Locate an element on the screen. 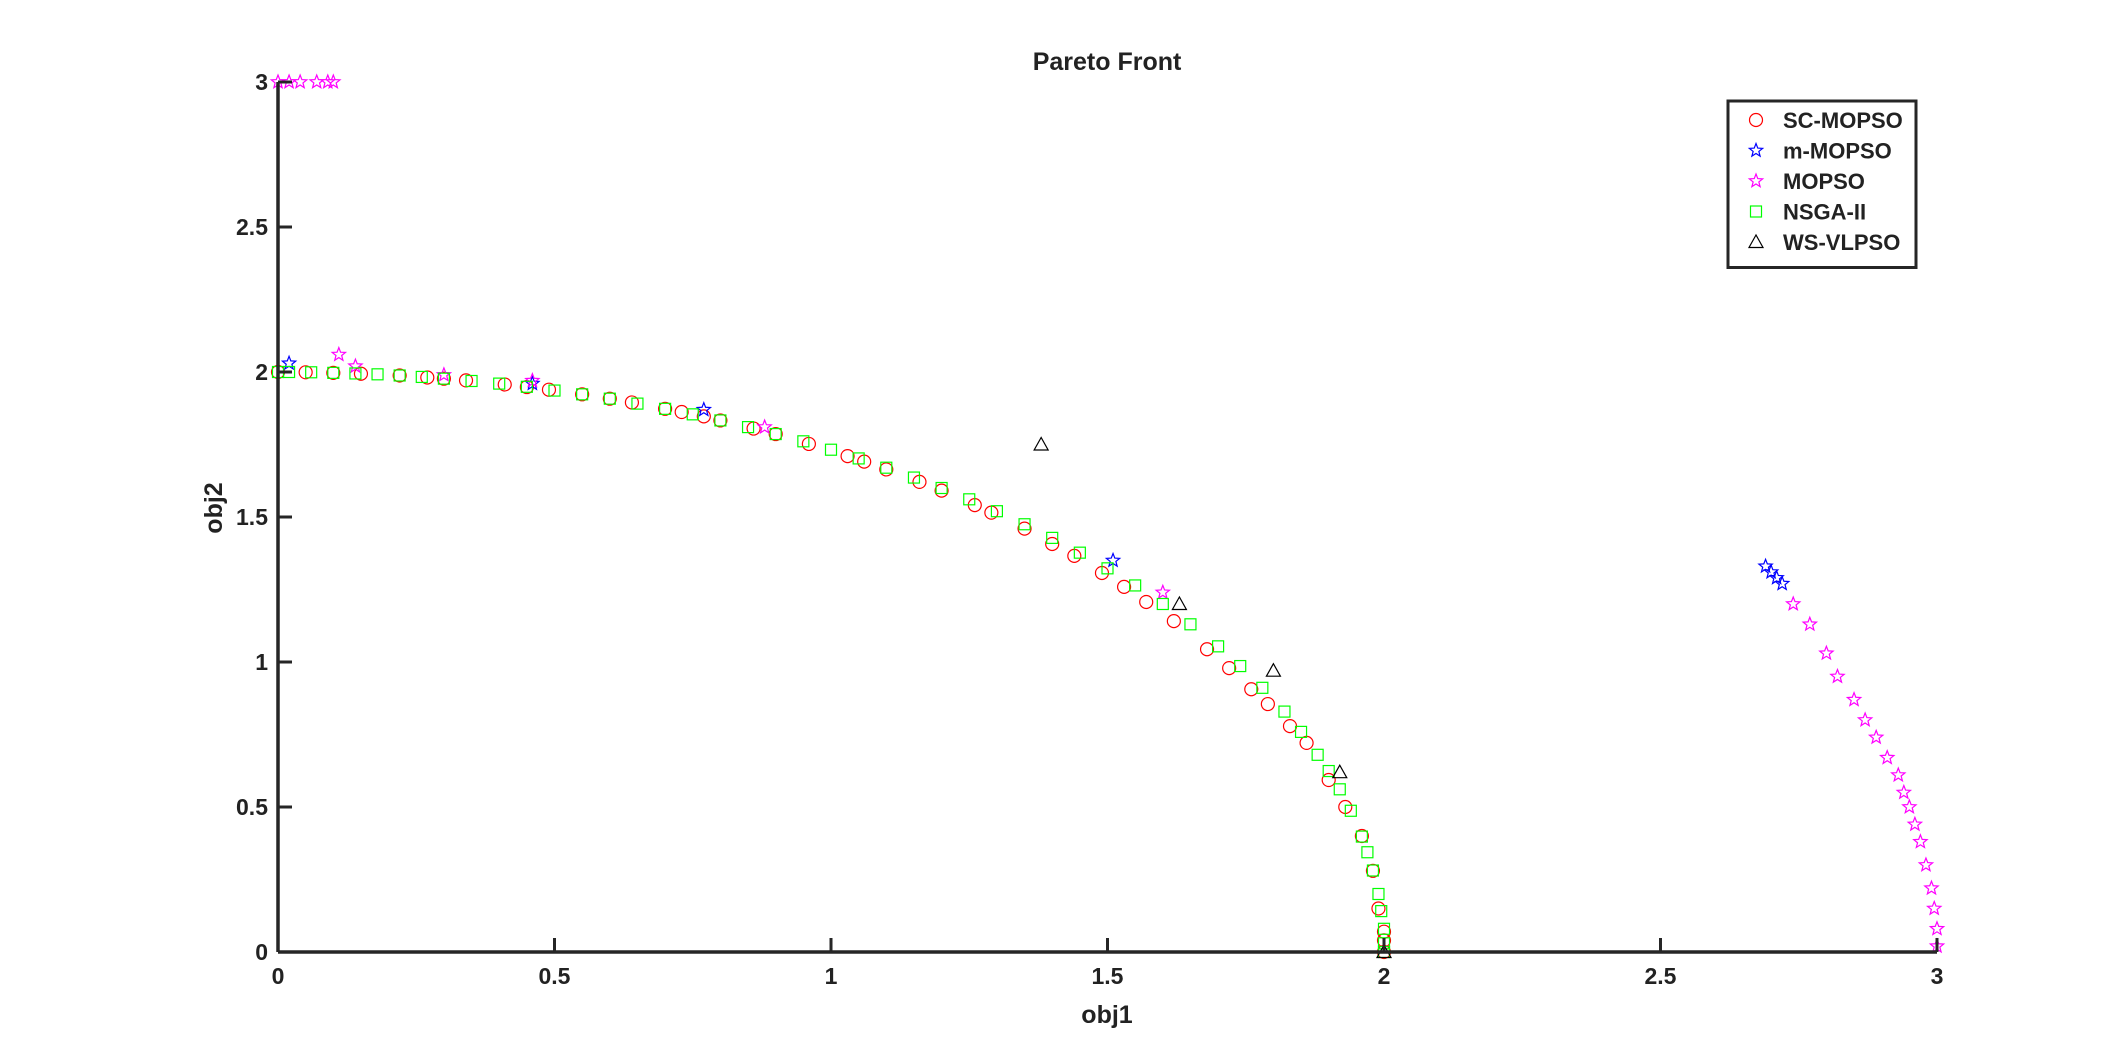 This screenshot has height=1060, width=2109. legend-item: SC-MOPSO is located at coordinates (1825, 120).